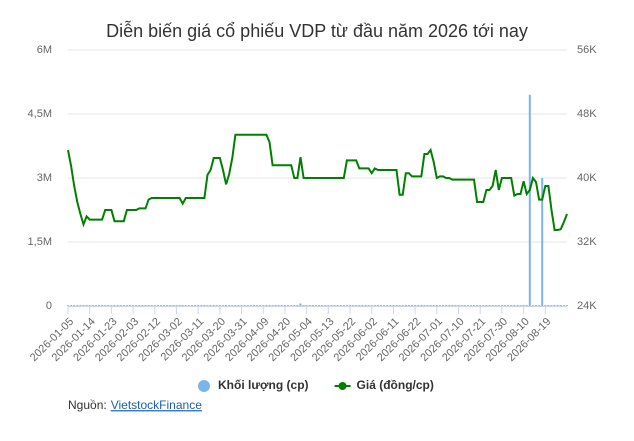 This screenshot has height=441, width=634. What do you see at coordinates (49, 306) in the screenshot?
I see `y-tick-label: 0` at bounding box center [49, 306].